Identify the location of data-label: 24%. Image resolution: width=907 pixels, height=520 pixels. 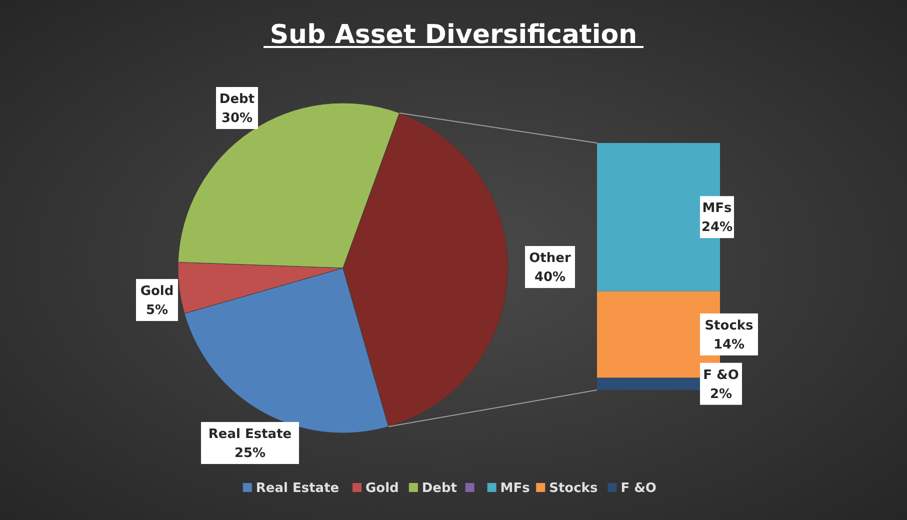
(717, 228).